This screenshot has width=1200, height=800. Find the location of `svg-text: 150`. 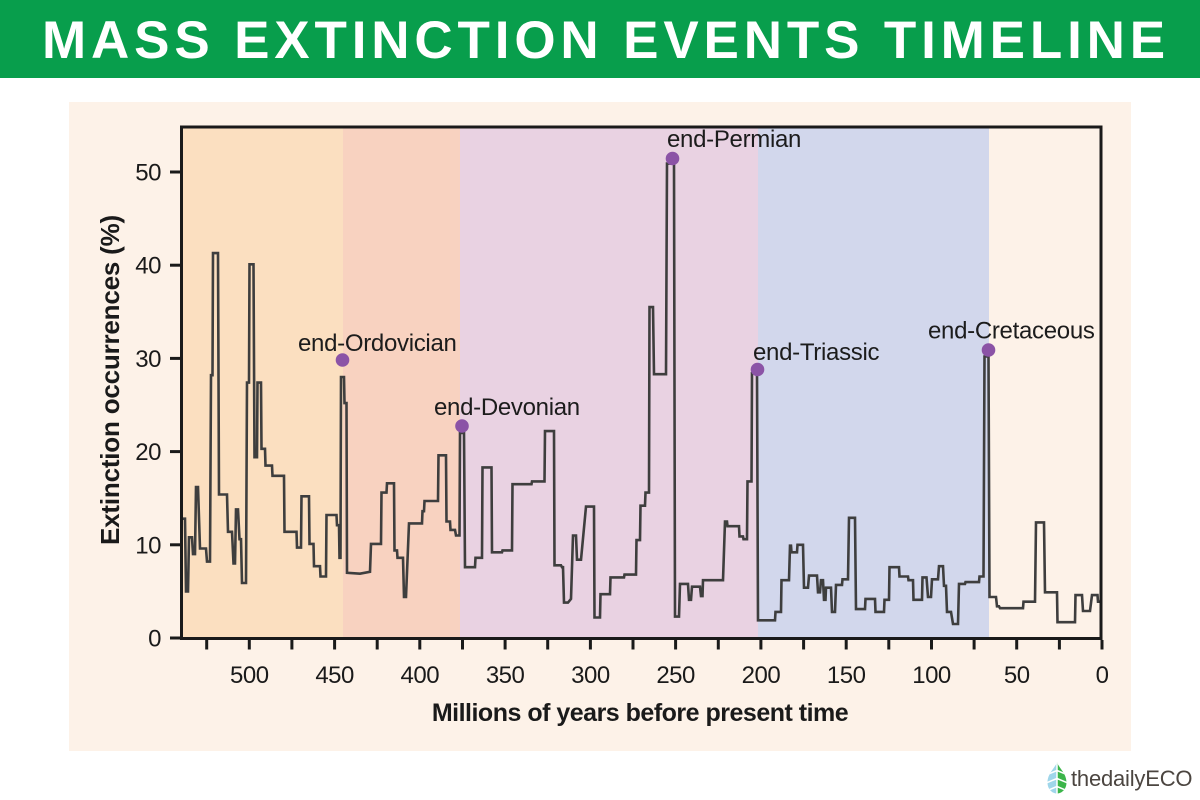

svg-text: 150 is located at coordinates (846, 675).